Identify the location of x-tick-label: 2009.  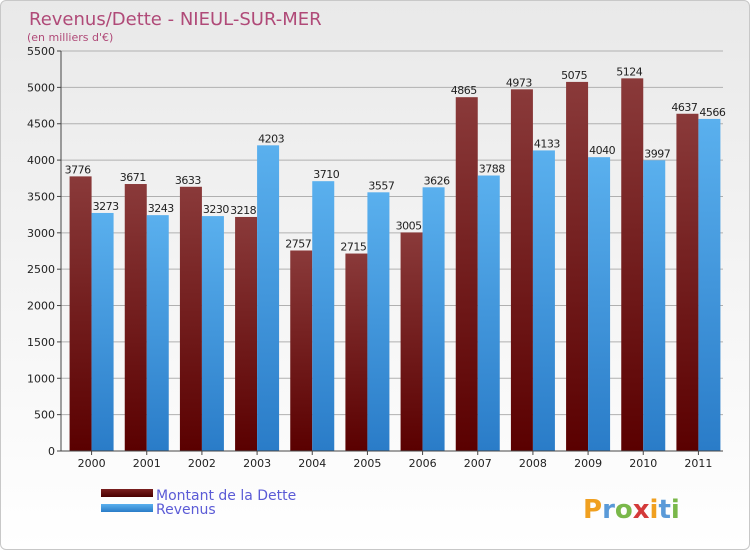
(588, 463).